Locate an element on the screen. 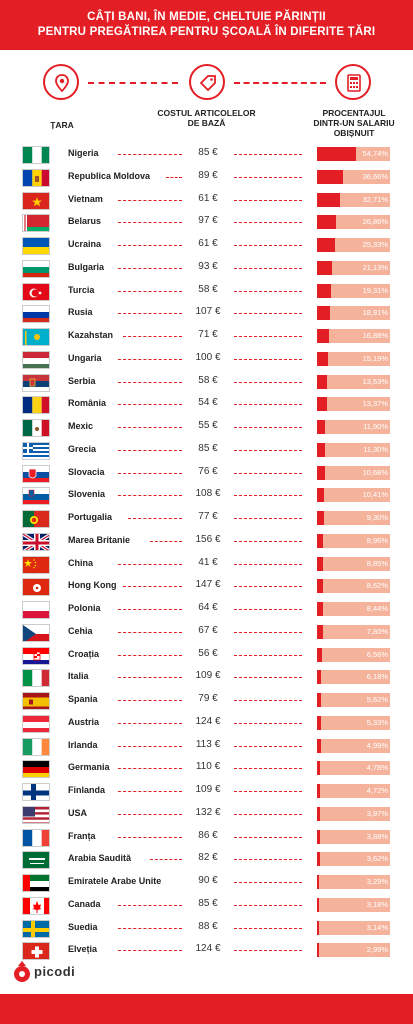 This screenshot has width=413, height=1024. percentage-bar: 21,13% is located at coordinates (353, 267).